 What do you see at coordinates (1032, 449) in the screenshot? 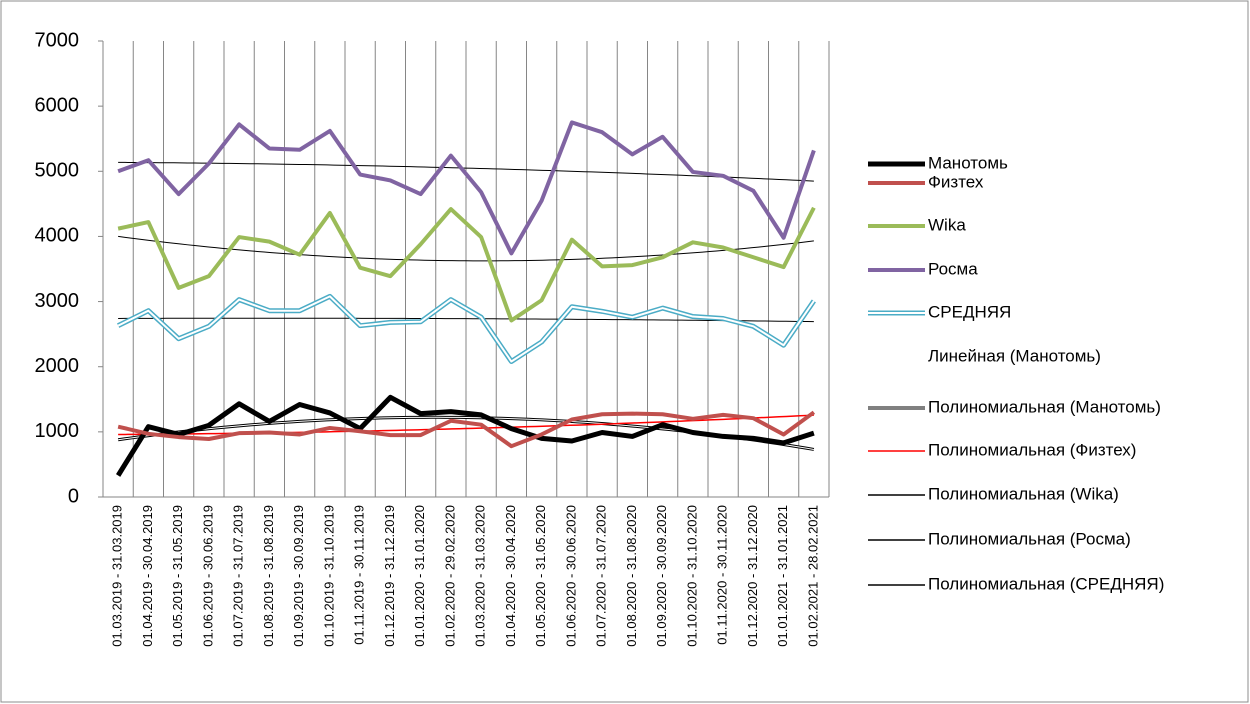
I see `legend-label: Полиномиальная (Физтех)` at bounding box center [1032, 449].